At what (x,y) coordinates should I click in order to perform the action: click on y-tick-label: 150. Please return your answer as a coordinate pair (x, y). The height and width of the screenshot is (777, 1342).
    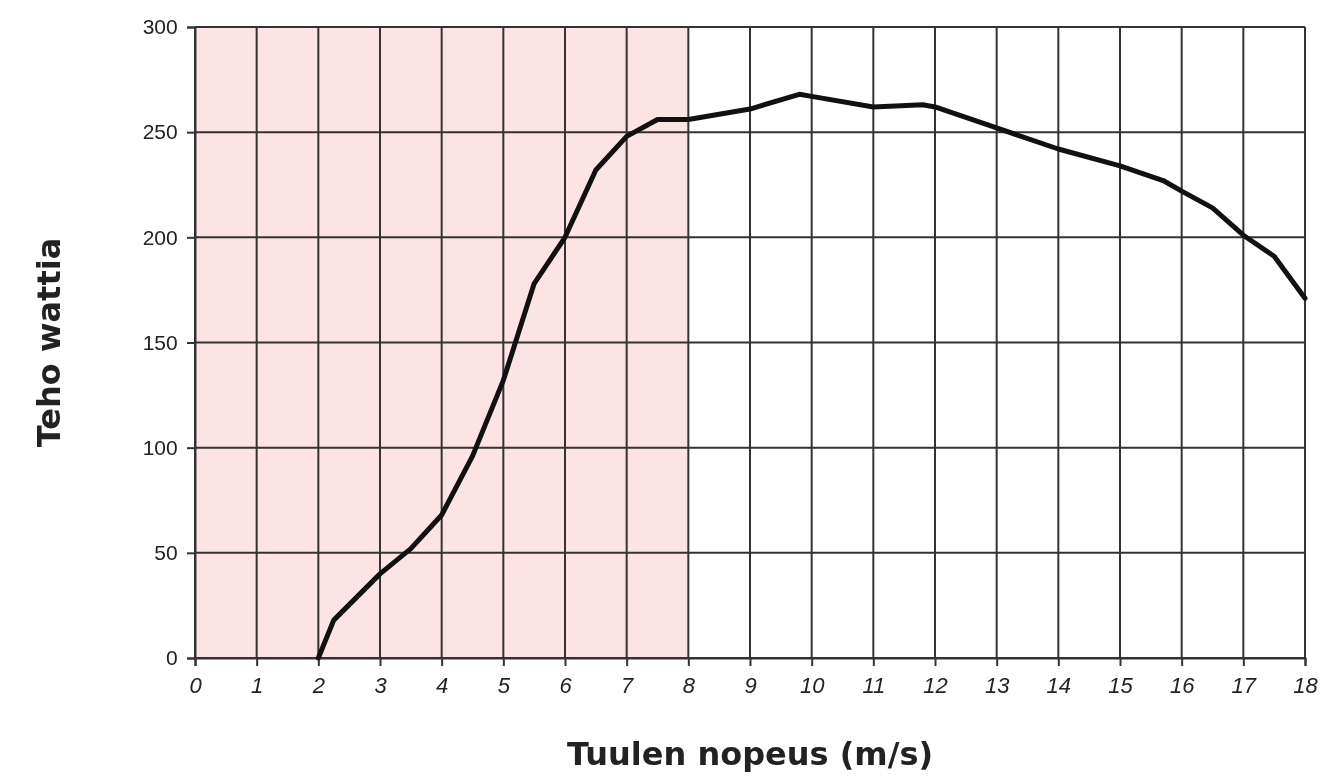
    Looking at the image, I should click on (160, 342).